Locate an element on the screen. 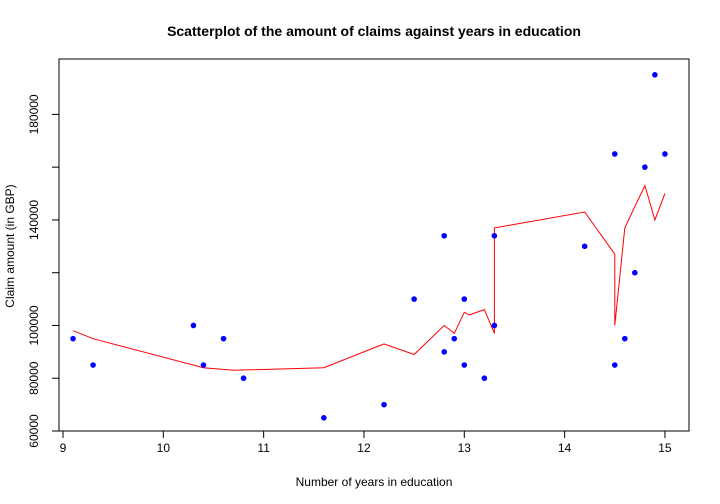  x-tick-label: 9 is located at coordinates (63, 448).